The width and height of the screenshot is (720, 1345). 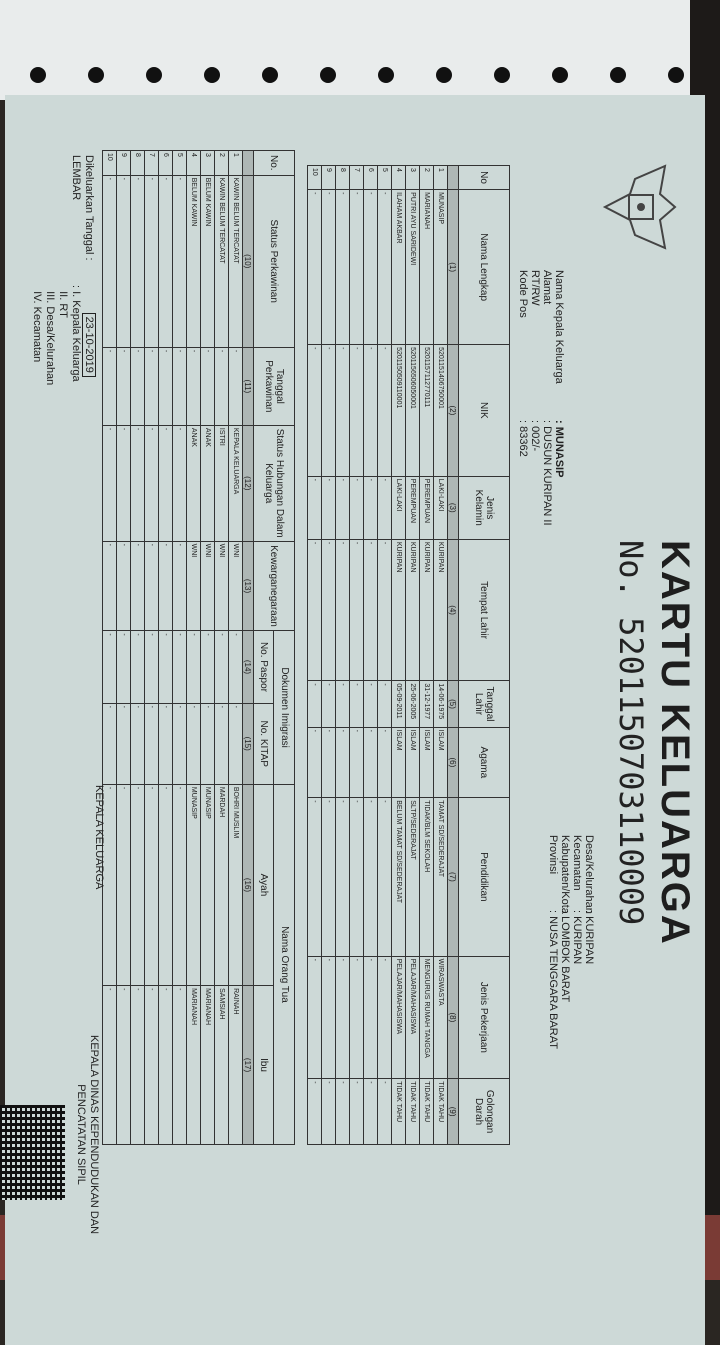 What do you see at coordinates (342, 177) in the screenshot?
I see `table-cell: 8` at bounding box center [342, 177].